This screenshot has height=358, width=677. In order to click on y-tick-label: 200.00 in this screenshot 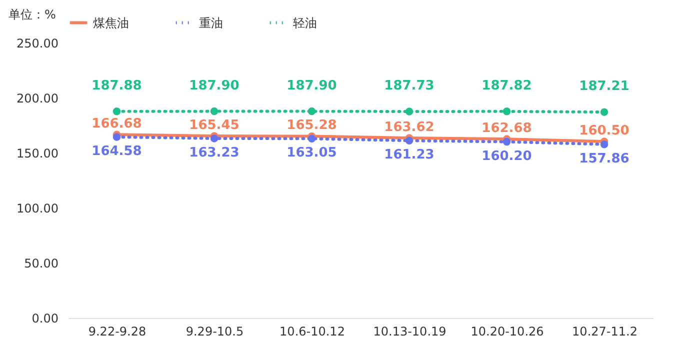, I will do `click(37, 99)`.